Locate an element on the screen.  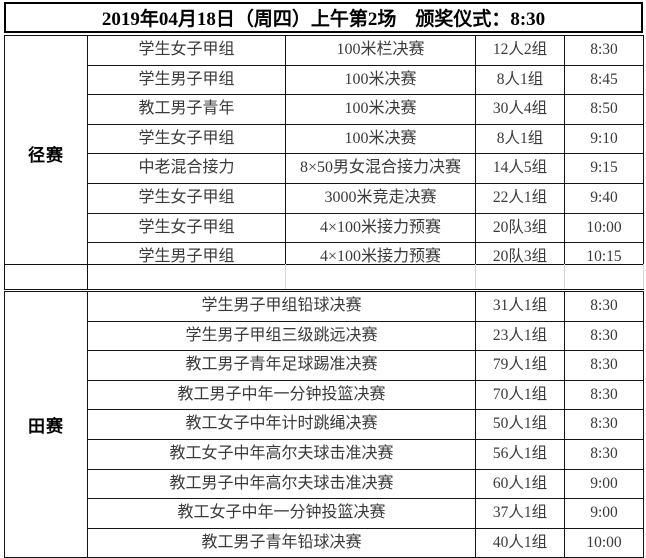
table-row: 教工男子中年高尔夫球击准决赛 60人1组 9:00 is located at coordinates (324, 484).